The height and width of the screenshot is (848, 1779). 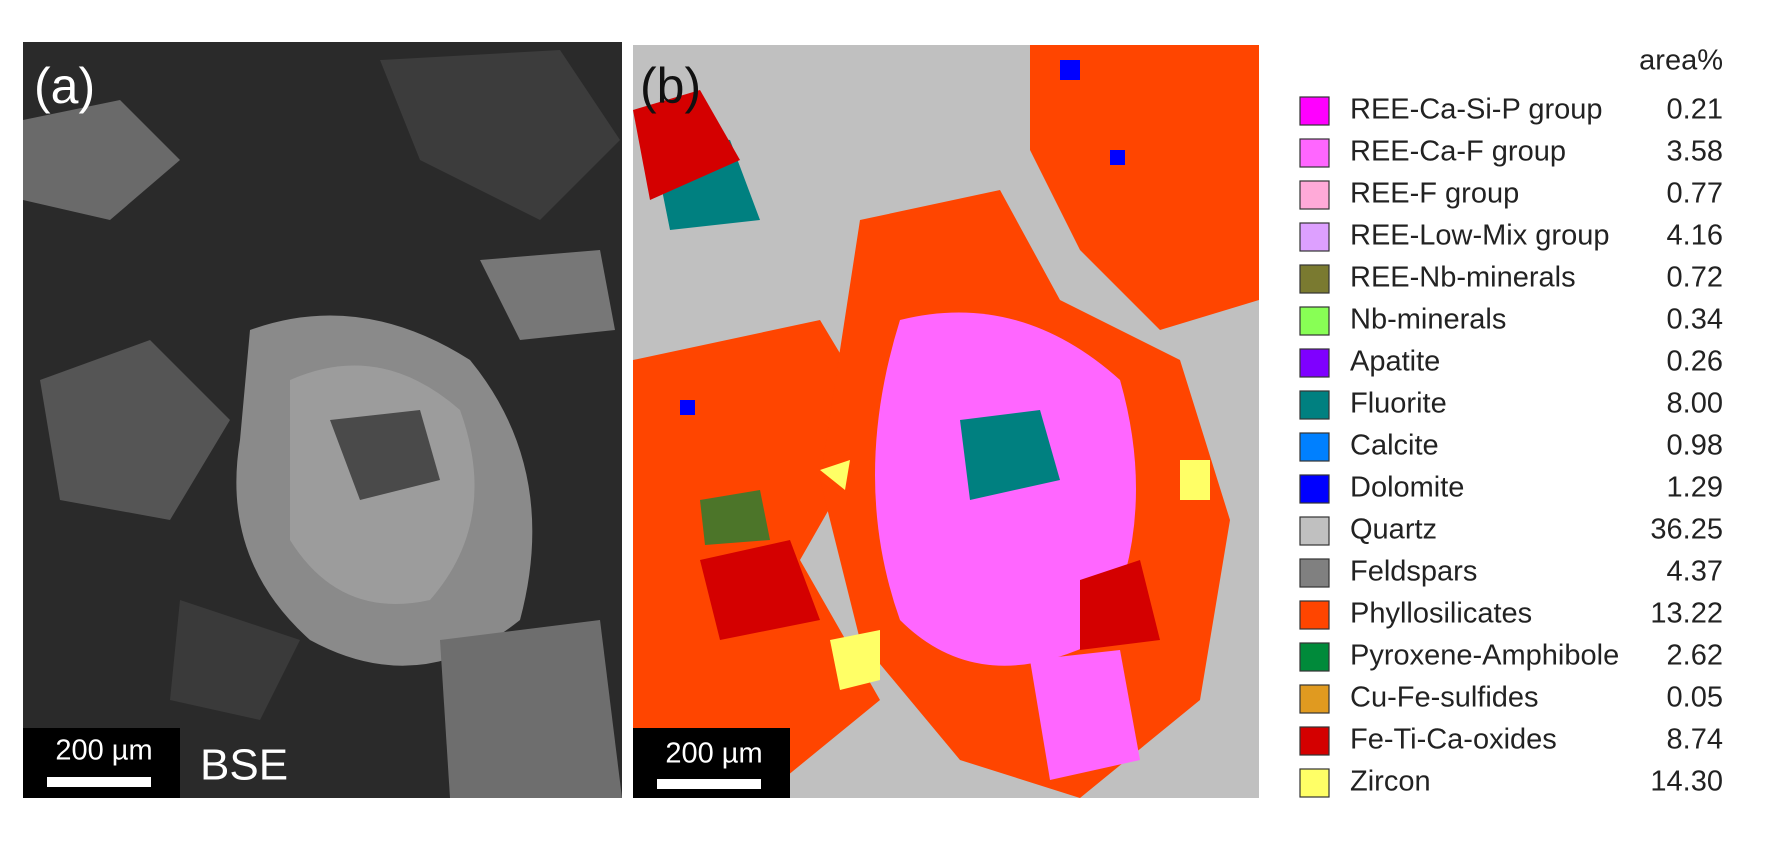 I want to click on legend-name: Calcite, so click(x=1394, y=446).